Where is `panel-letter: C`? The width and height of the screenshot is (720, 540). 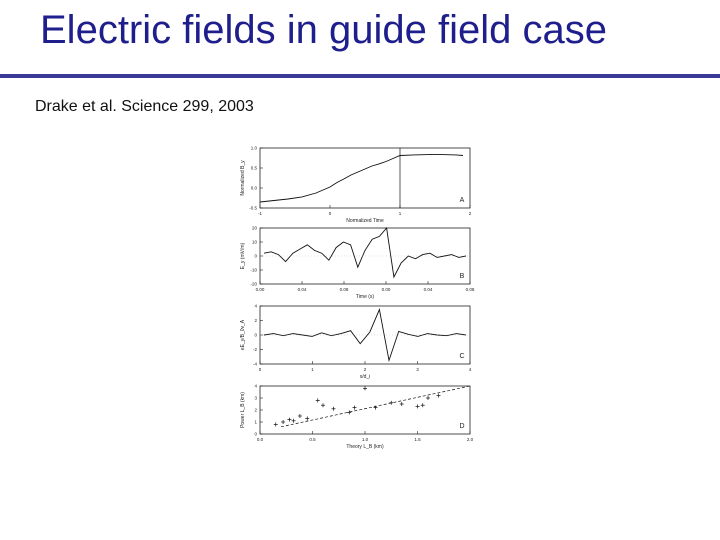
panel-letter: C is located at coordinates (461, 356).